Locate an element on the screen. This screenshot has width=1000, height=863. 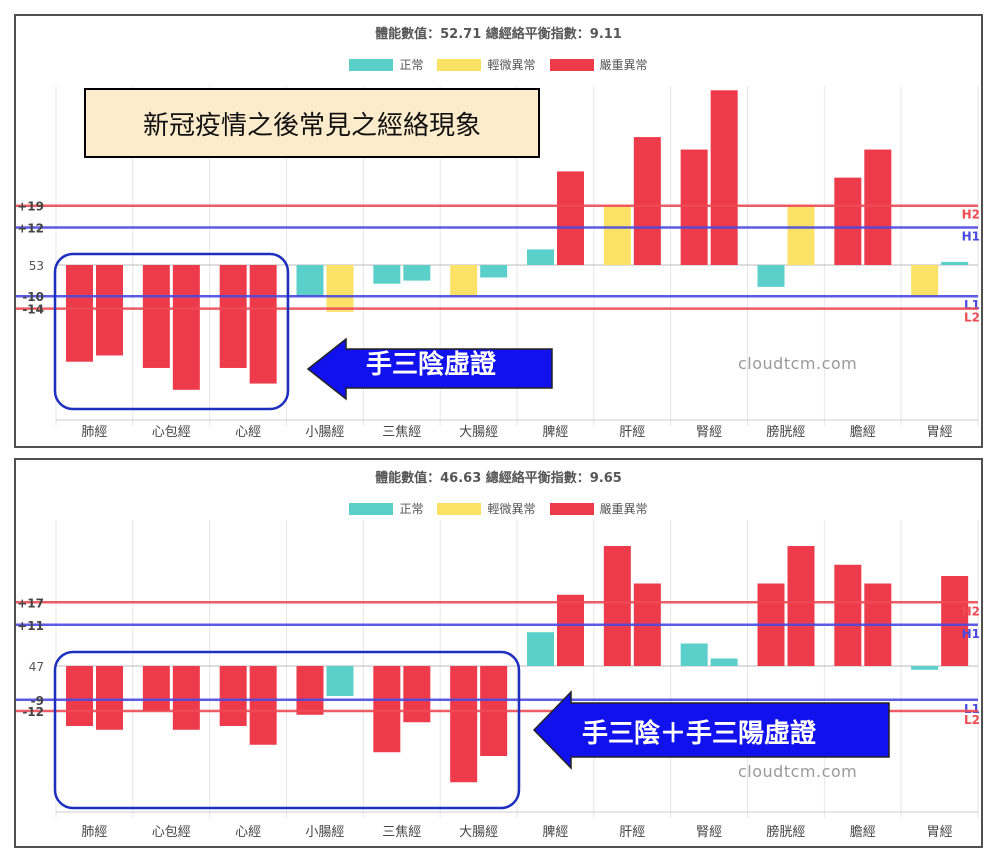
y-tick-label: -10 is located at coordinates (33, 297).